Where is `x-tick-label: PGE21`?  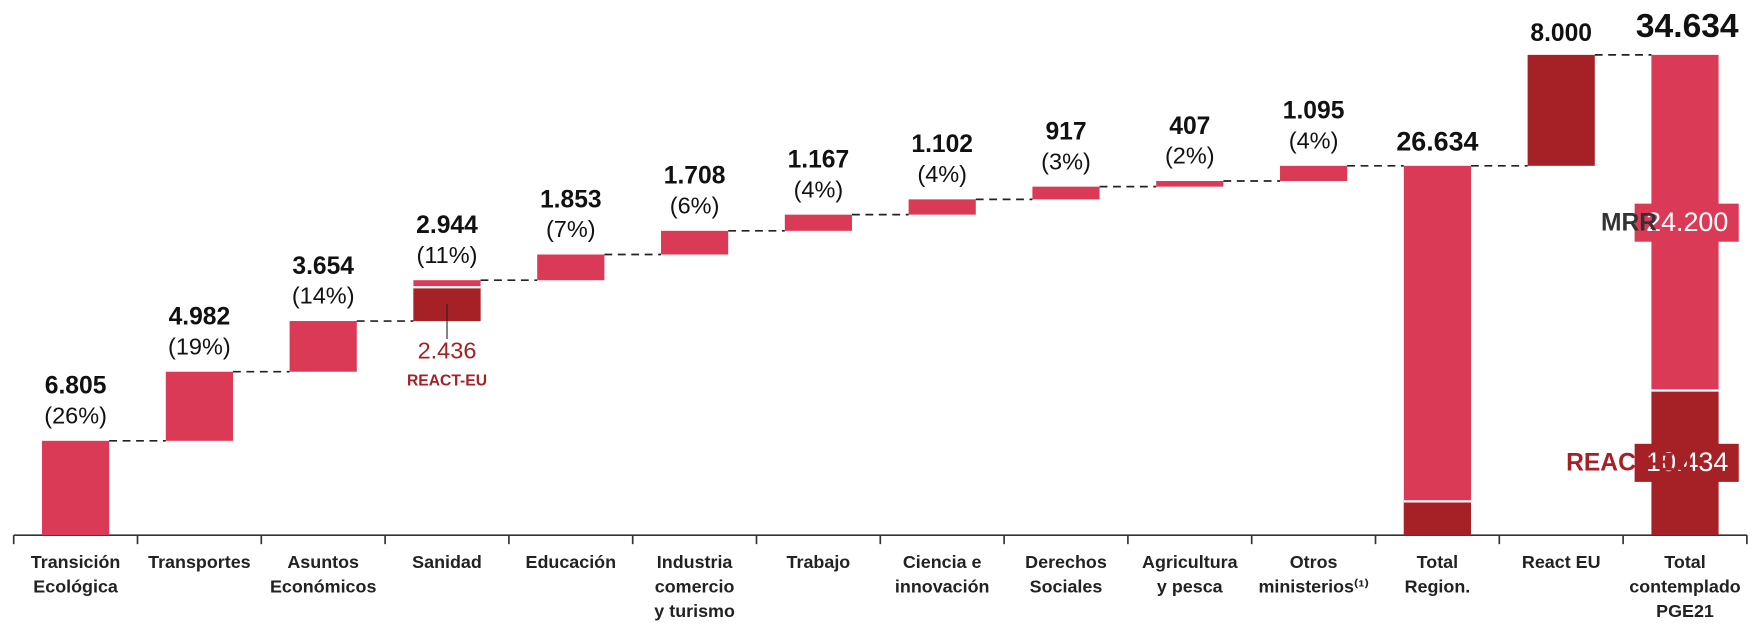 x-tick-label: PGE21 is located at coordinates (1685, 611).